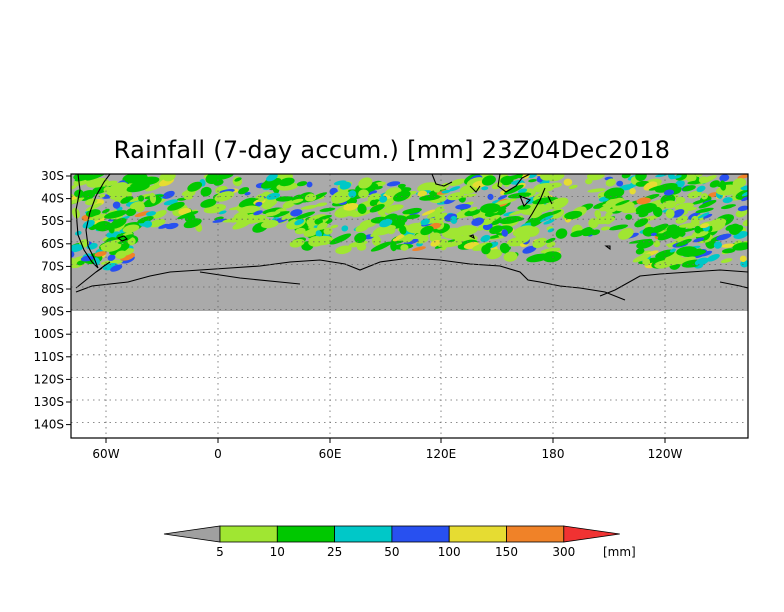  What do you see at coordinates (409, 223) in the screenshot?
I see `rainfall-field` at bounding box center [409, 223].